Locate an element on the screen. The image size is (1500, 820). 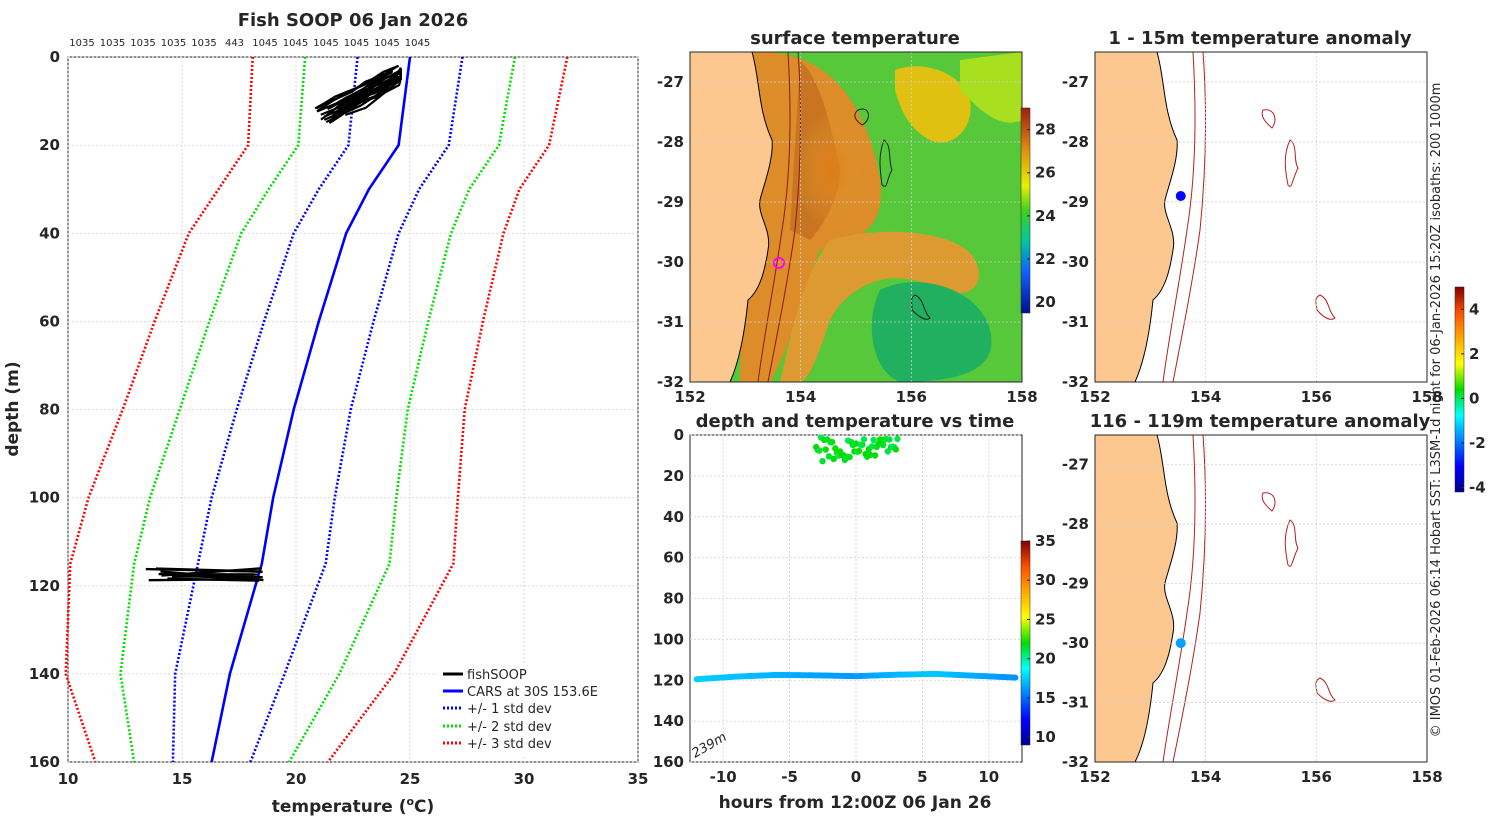
anomaly-deep-lat-tick: -28 is located at coordinates (1075, 524).